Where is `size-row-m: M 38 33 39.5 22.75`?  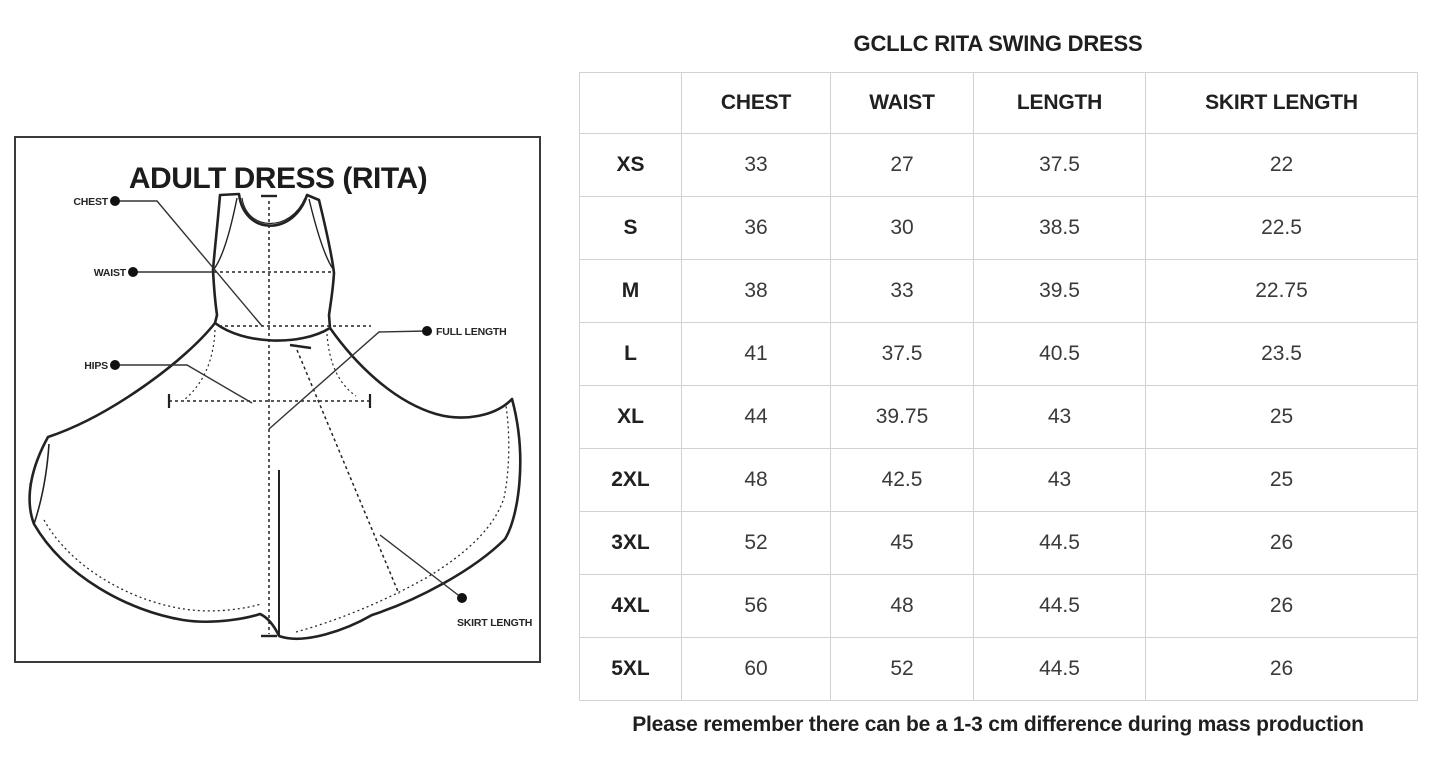 size-row-m: M 38 33 39.5 22.75 is located at coordinates (998, 291).